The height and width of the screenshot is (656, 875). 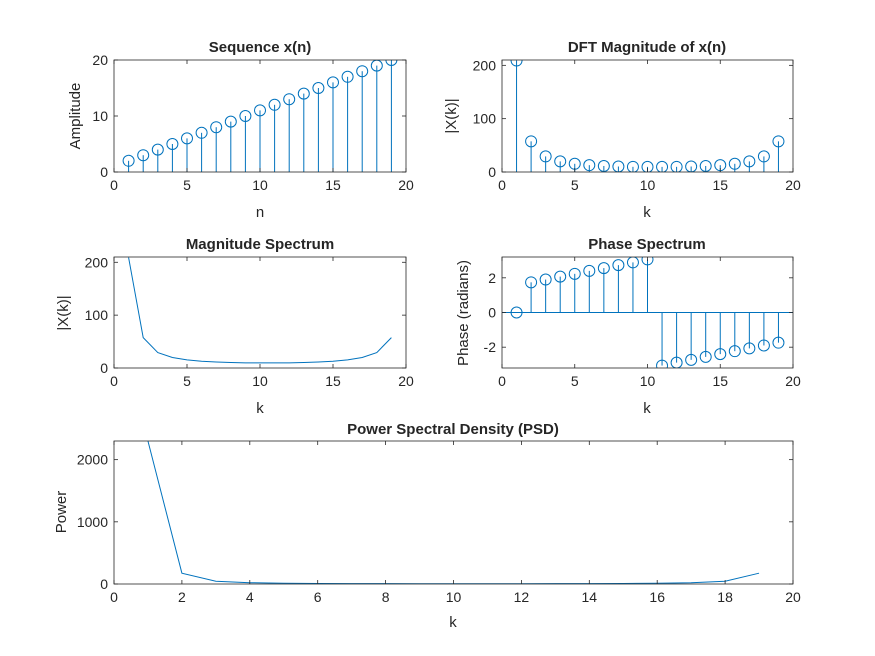 I want to click on x-tick-label: 4, so click(x=250, y=597).